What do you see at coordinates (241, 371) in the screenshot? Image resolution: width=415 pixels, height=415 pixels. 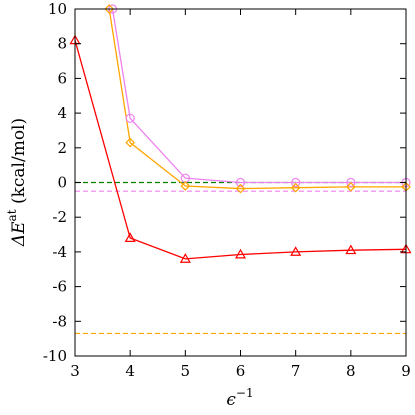 I see `x-tick-label: 6` at bounding box center [241, 371].